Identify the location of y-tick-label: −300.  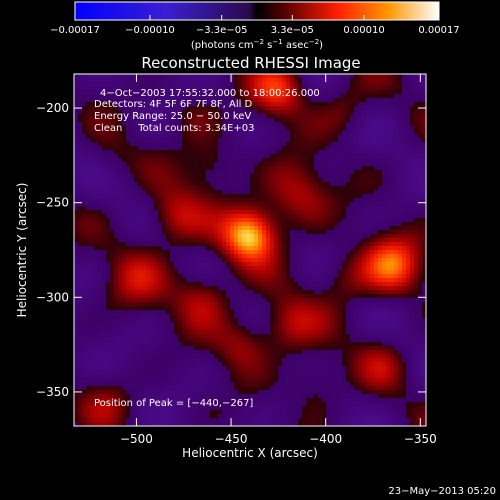
(52, 297).